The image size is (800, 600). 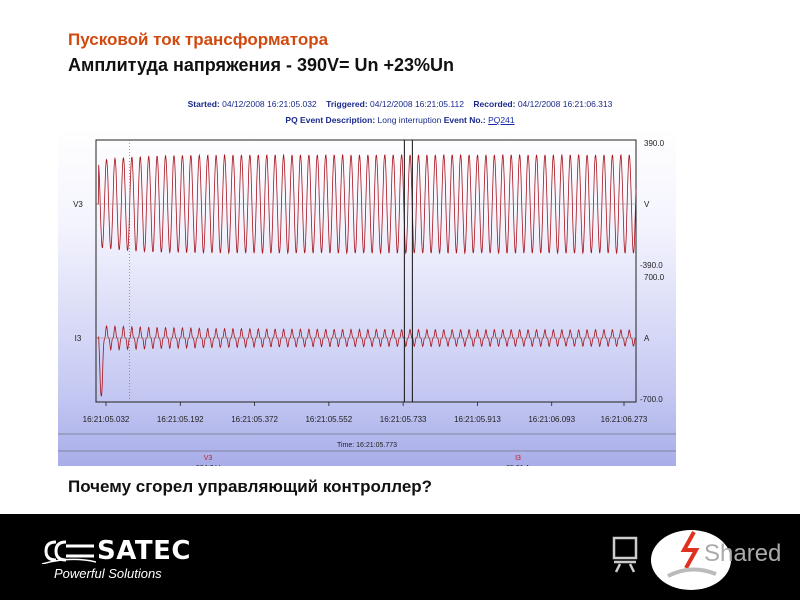 I want to click on x-tick-label-2: 16:21:05.372, so click(x=254, y=419).